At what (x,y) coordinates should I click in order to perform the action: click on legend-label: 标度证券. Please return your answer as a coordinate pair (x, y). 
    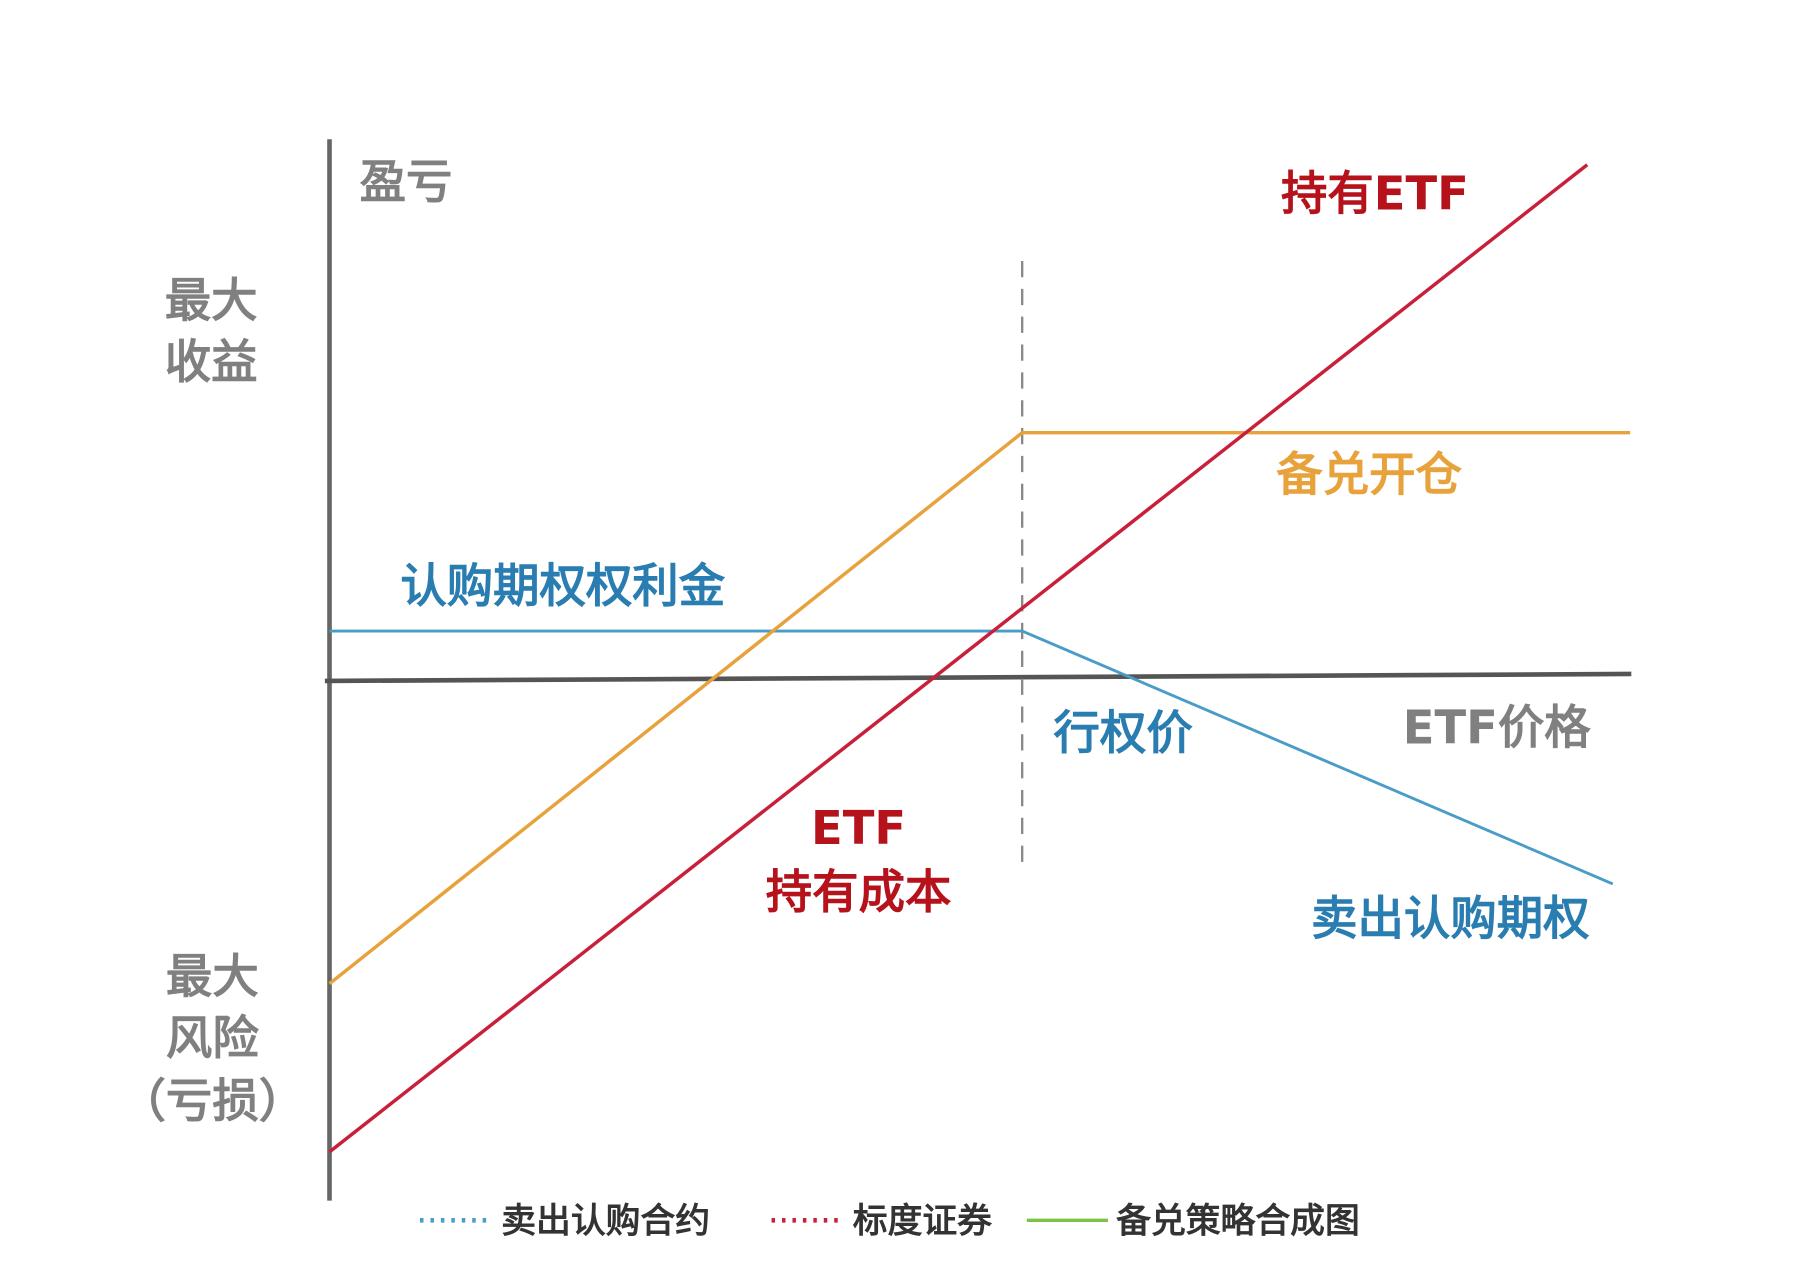
    Looking at the image, I should click on (923, 1222).